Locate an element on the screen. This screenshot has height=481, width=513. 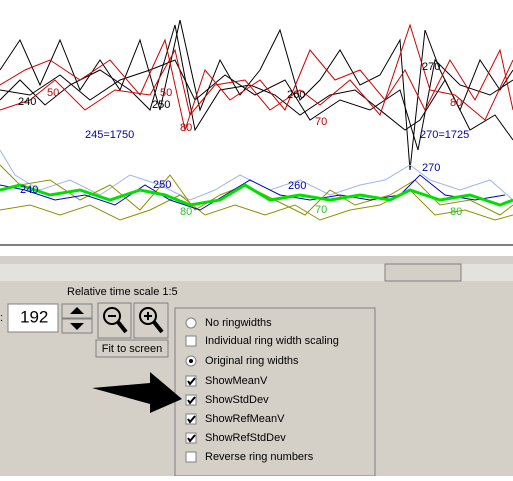
zoom-out-icon is located at coordinates (115, 320).